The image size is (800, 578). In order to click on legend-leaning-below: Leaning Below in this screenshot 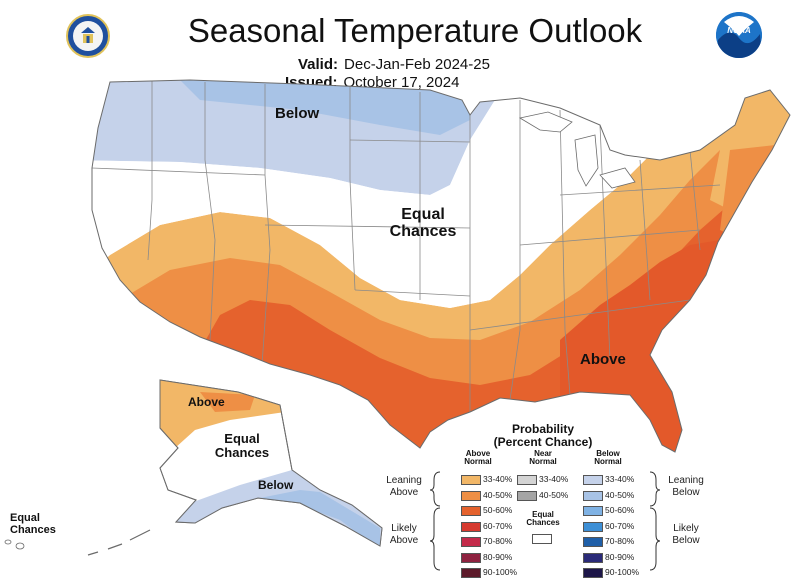, I will do `click(686, 486)`.